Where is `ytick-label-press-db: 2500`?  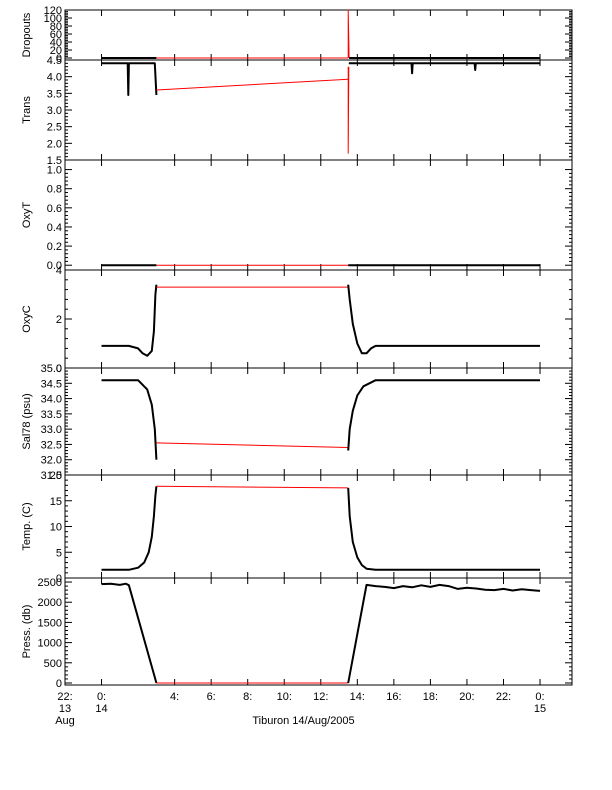 ytick-label-press-db: 2500 is located at coordinates (50, 583).